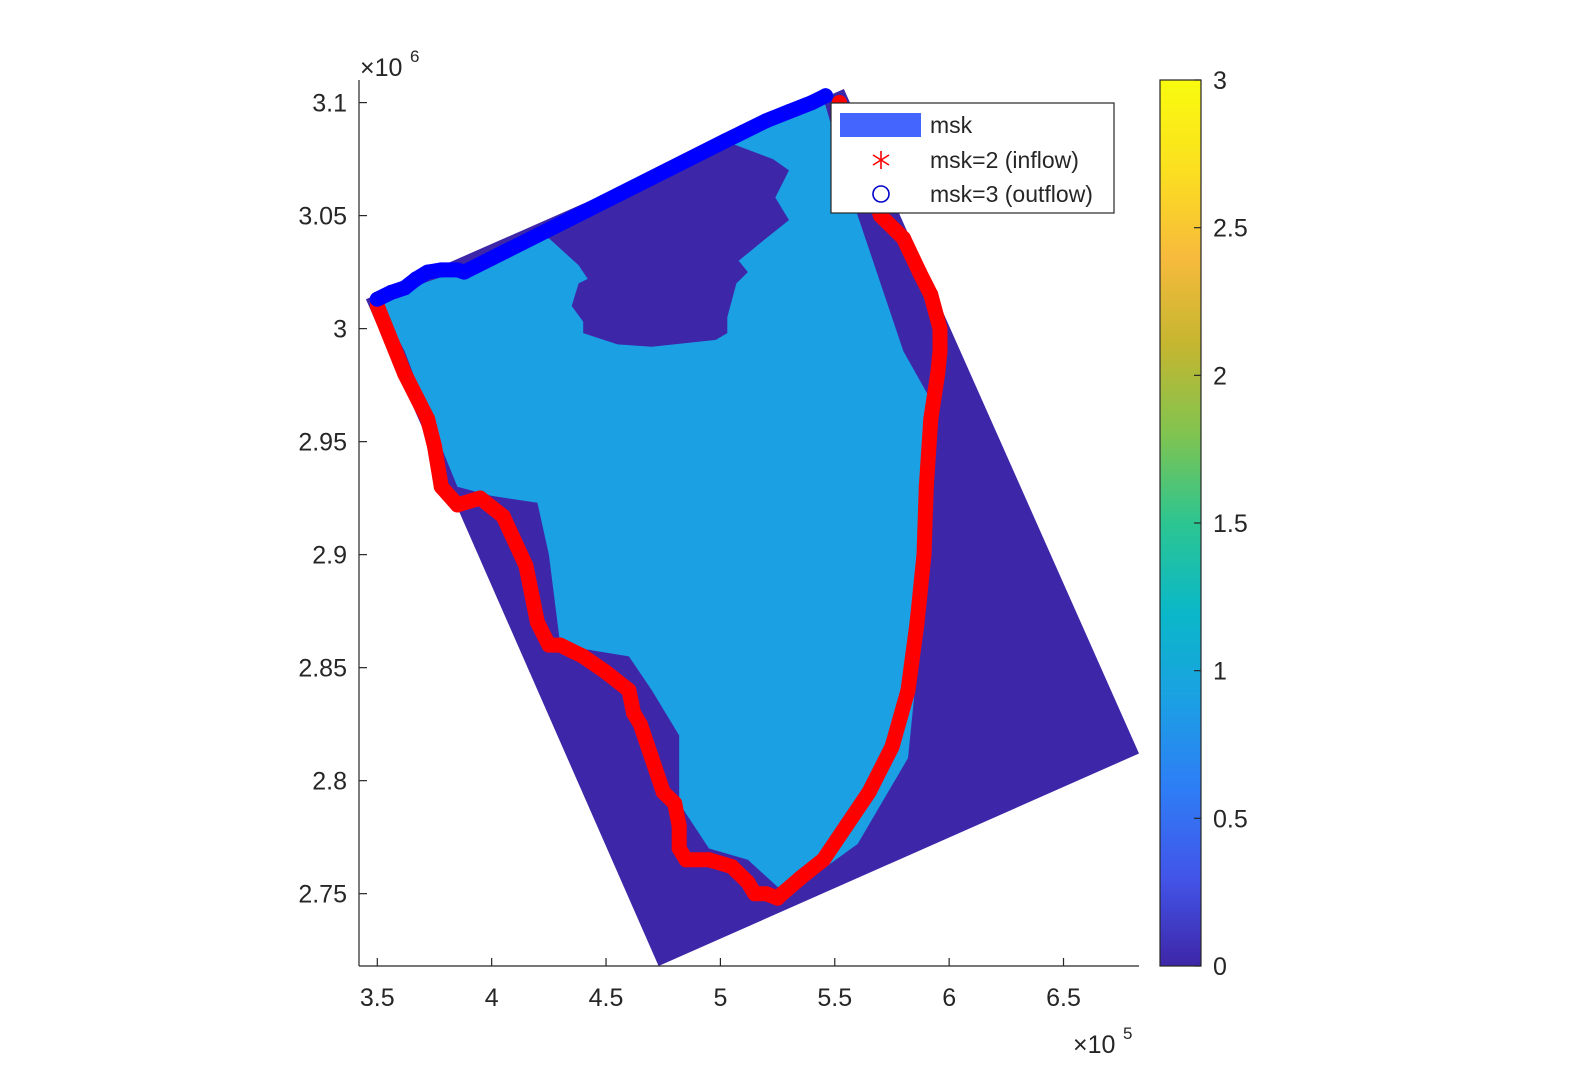 The width and height of the screenshot is (1575, 1091). What do you see at coordinates (1063, 998) in the screenshot?
I see `x-tick-label: 6.5` at bounding box center [1063, 998].